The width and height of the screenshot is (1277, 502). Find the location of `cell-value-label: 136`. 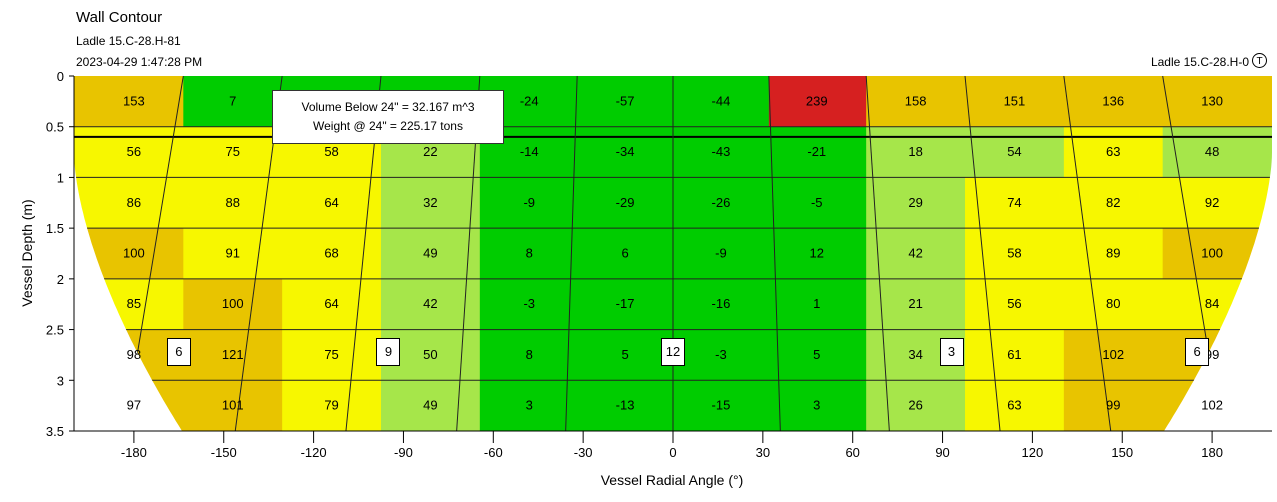

cell-value-label: 136 is located at coordinates (1113, 100).